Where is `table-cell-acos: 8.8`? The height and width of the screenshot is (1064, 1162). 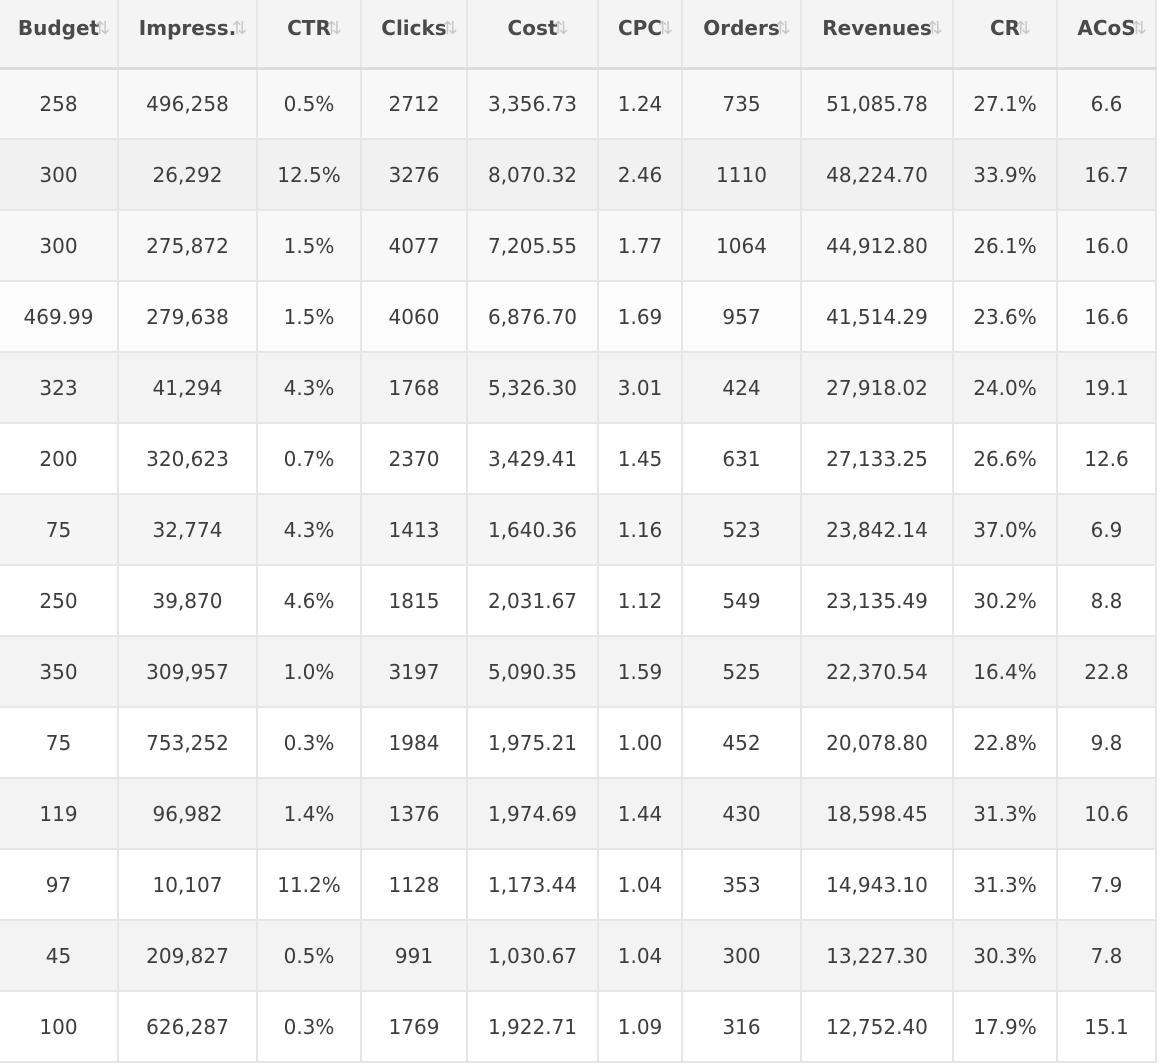
table-cell-acos: 8.8 is located at coordinates (1107, 601).